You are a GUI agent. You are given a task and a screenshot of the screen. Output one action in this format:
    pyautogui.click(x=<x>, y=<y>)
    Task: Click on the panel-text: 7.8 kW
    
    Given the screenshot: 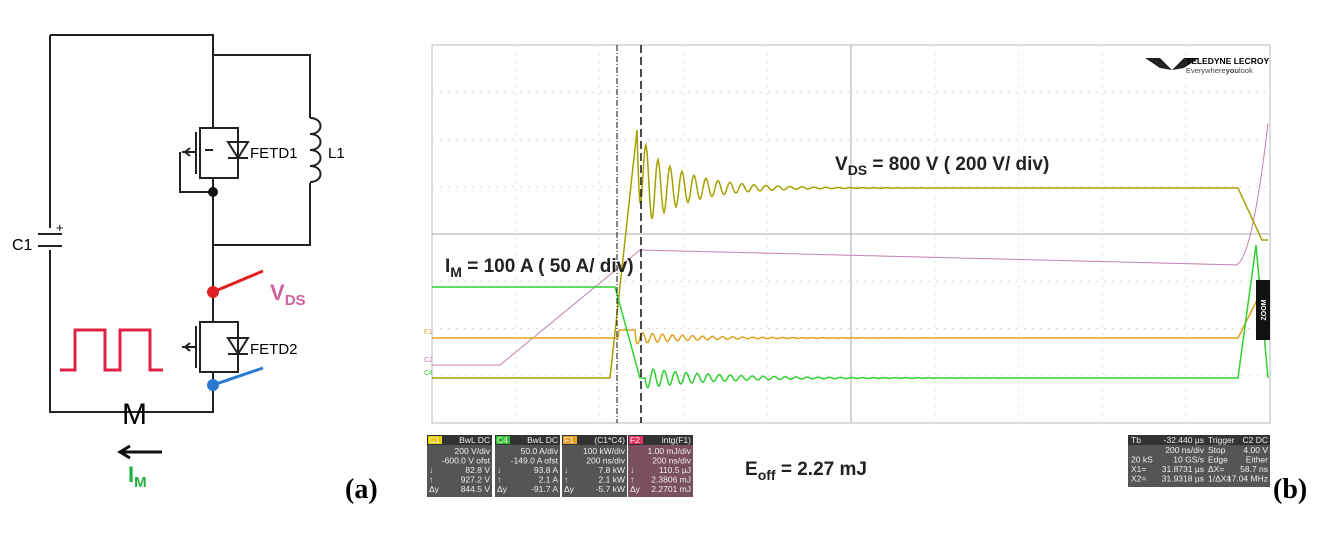 What is the action you would take?
    pyautogui.click(x=612, y=470)
    